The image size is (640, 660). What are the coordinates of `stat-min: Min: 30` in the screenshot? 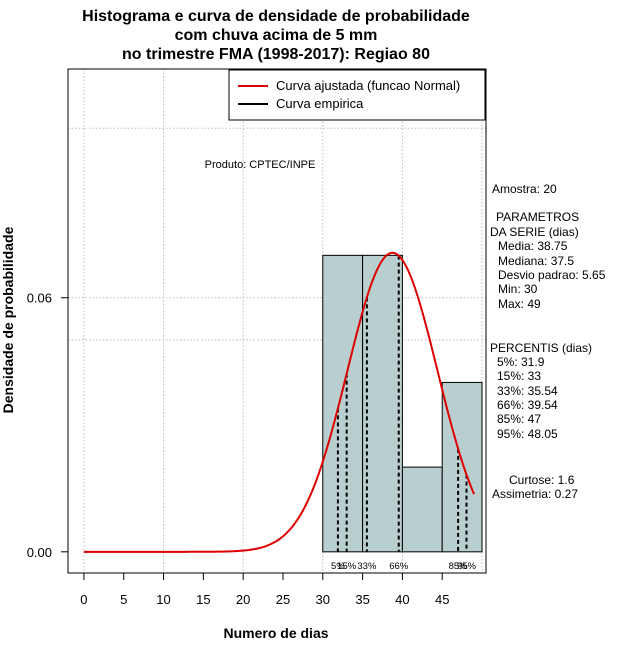 It's located at (518, 289).